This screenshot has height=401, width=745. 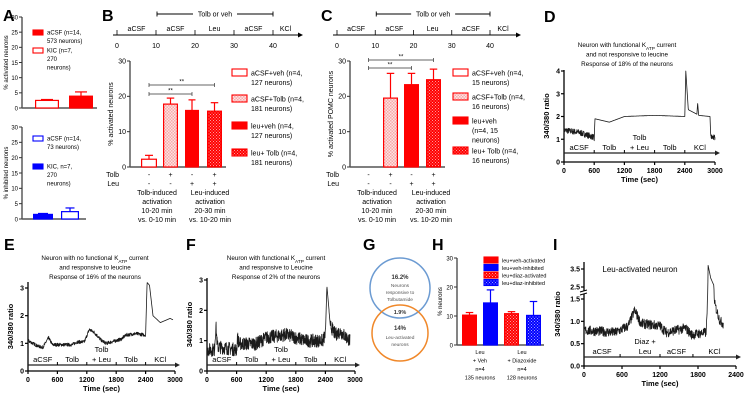 What do you see at coordinates (274, 154) in the screenshot?
I see `legend-label: leu+ Tolb (n=4,` at bounding box center [274, 154].